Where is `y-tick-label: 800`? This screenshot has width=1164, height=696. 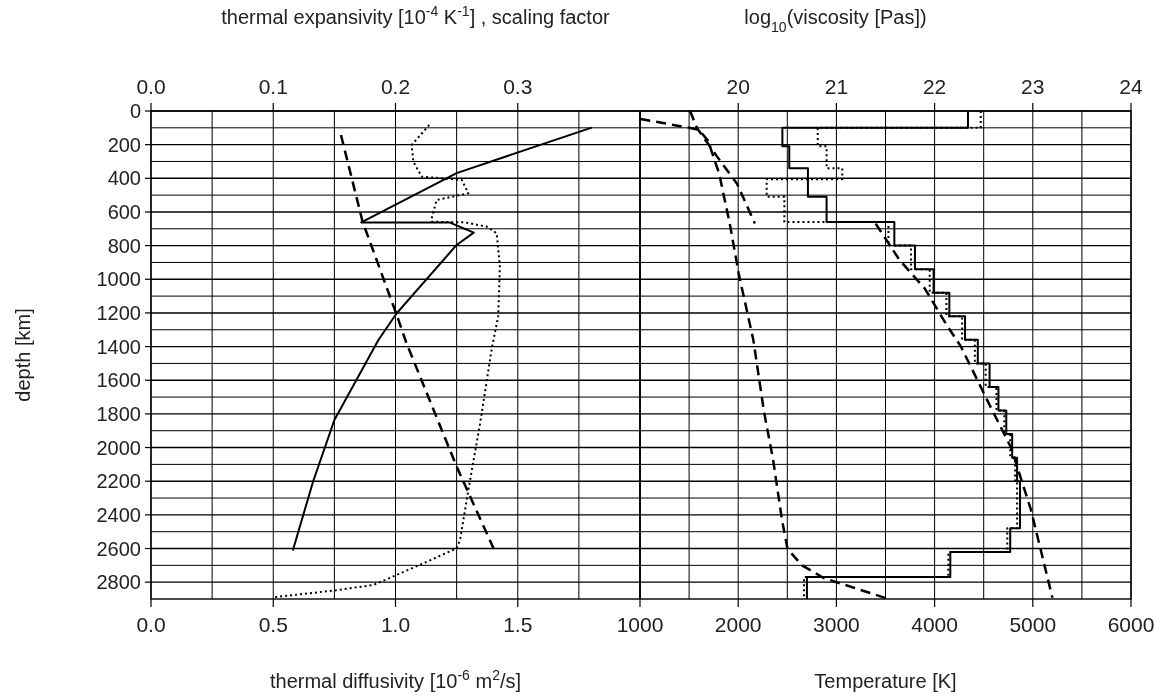 y-tick-label: 800 is located at coordinates (124, 245).